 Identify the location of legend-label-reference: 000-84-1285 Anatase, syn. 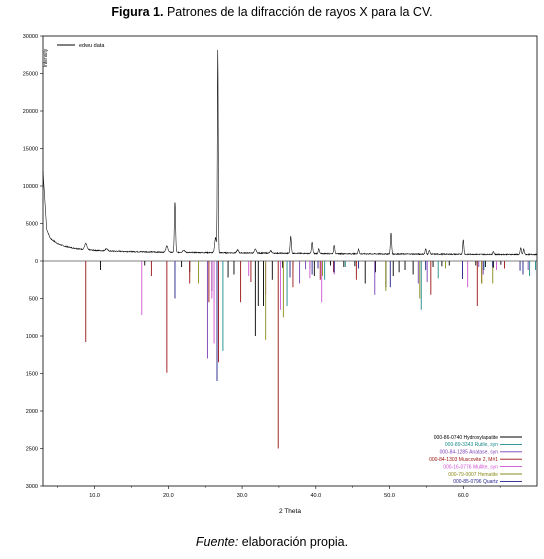
(469, 453).